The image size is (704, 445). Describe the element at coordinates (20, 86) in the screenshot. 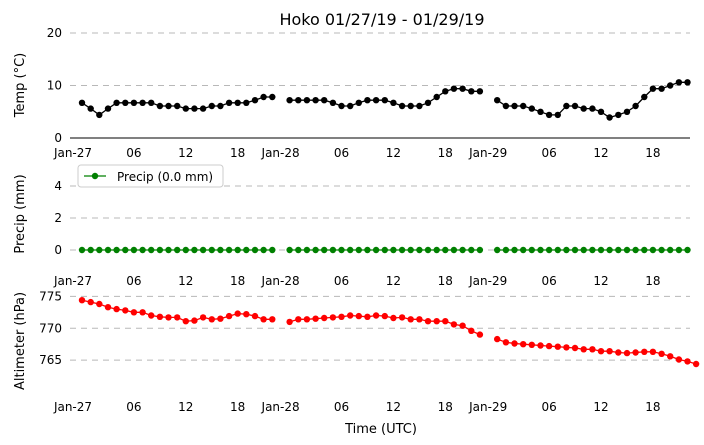

I see `y-axis-label: Temp (°C)` at that location.